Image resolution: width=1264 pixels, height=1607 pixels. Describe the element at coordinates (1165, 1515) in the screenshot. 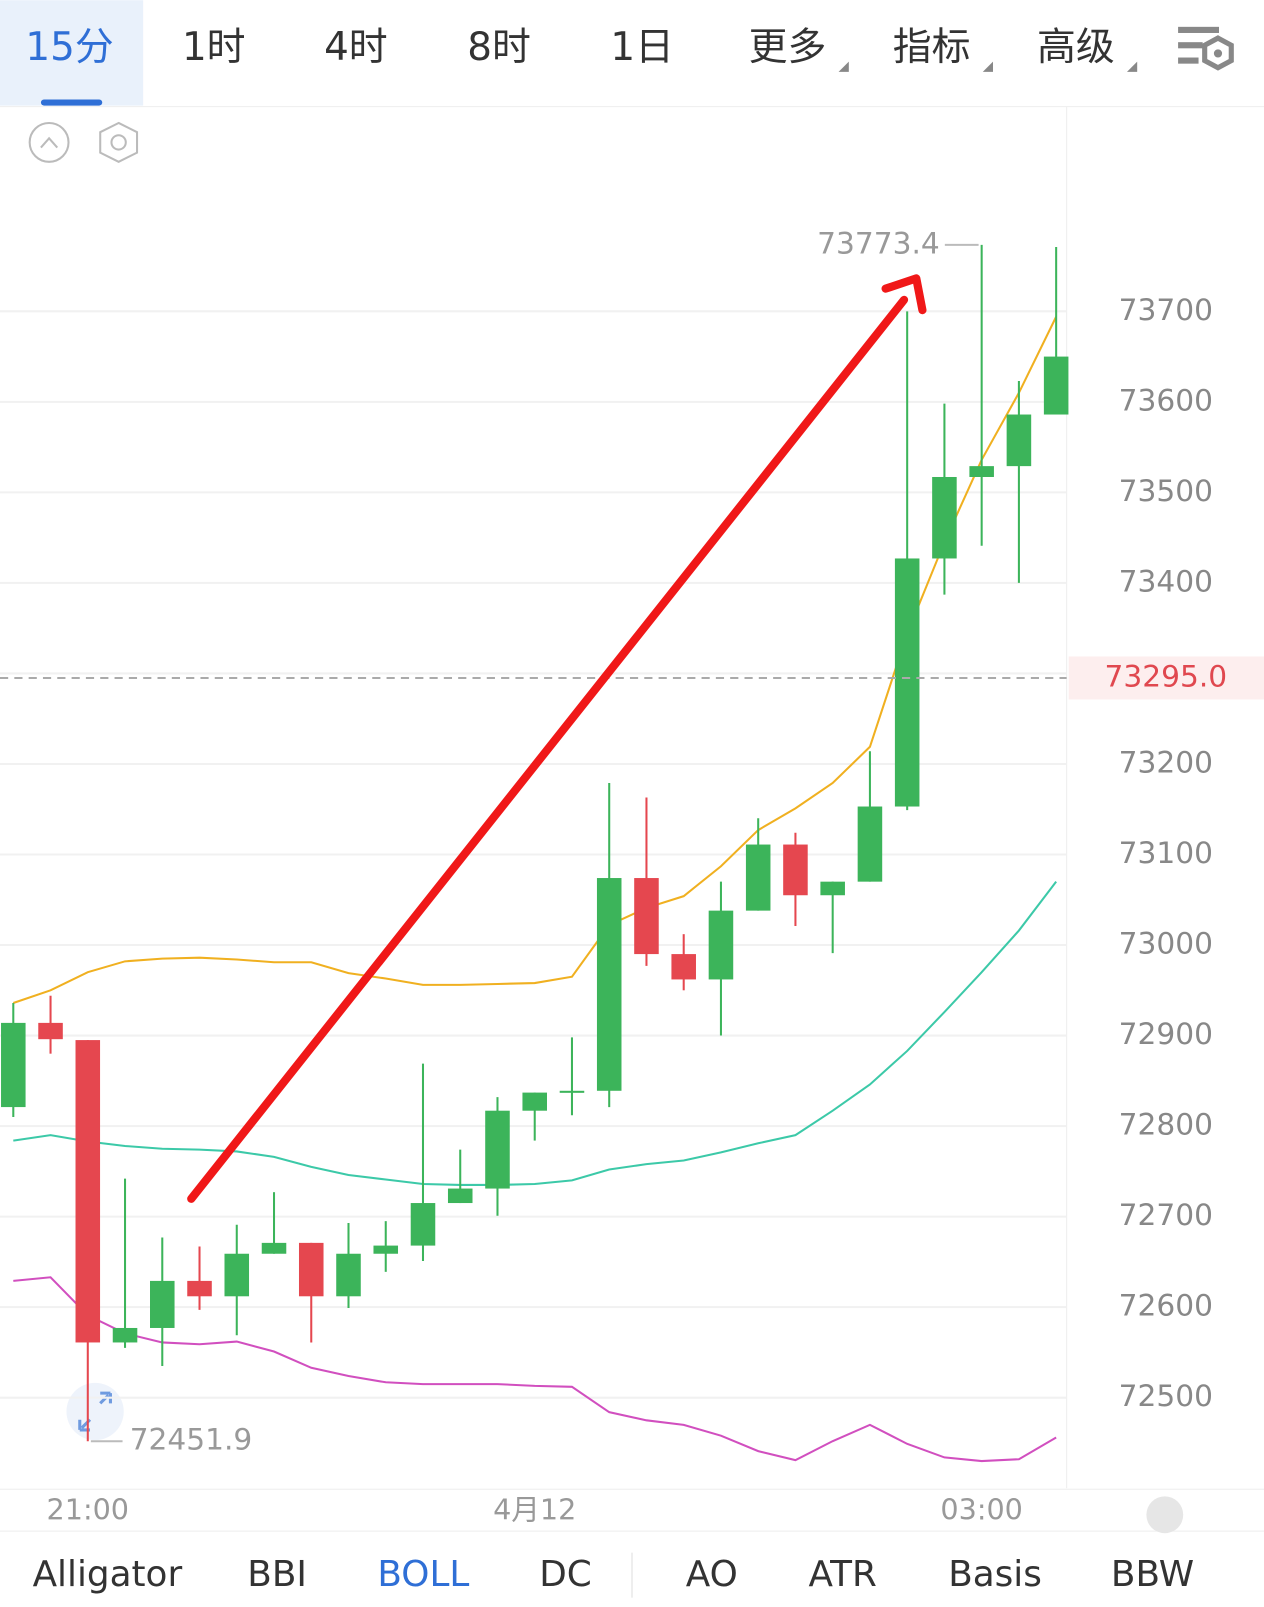

I see `scroll-button` at that location.